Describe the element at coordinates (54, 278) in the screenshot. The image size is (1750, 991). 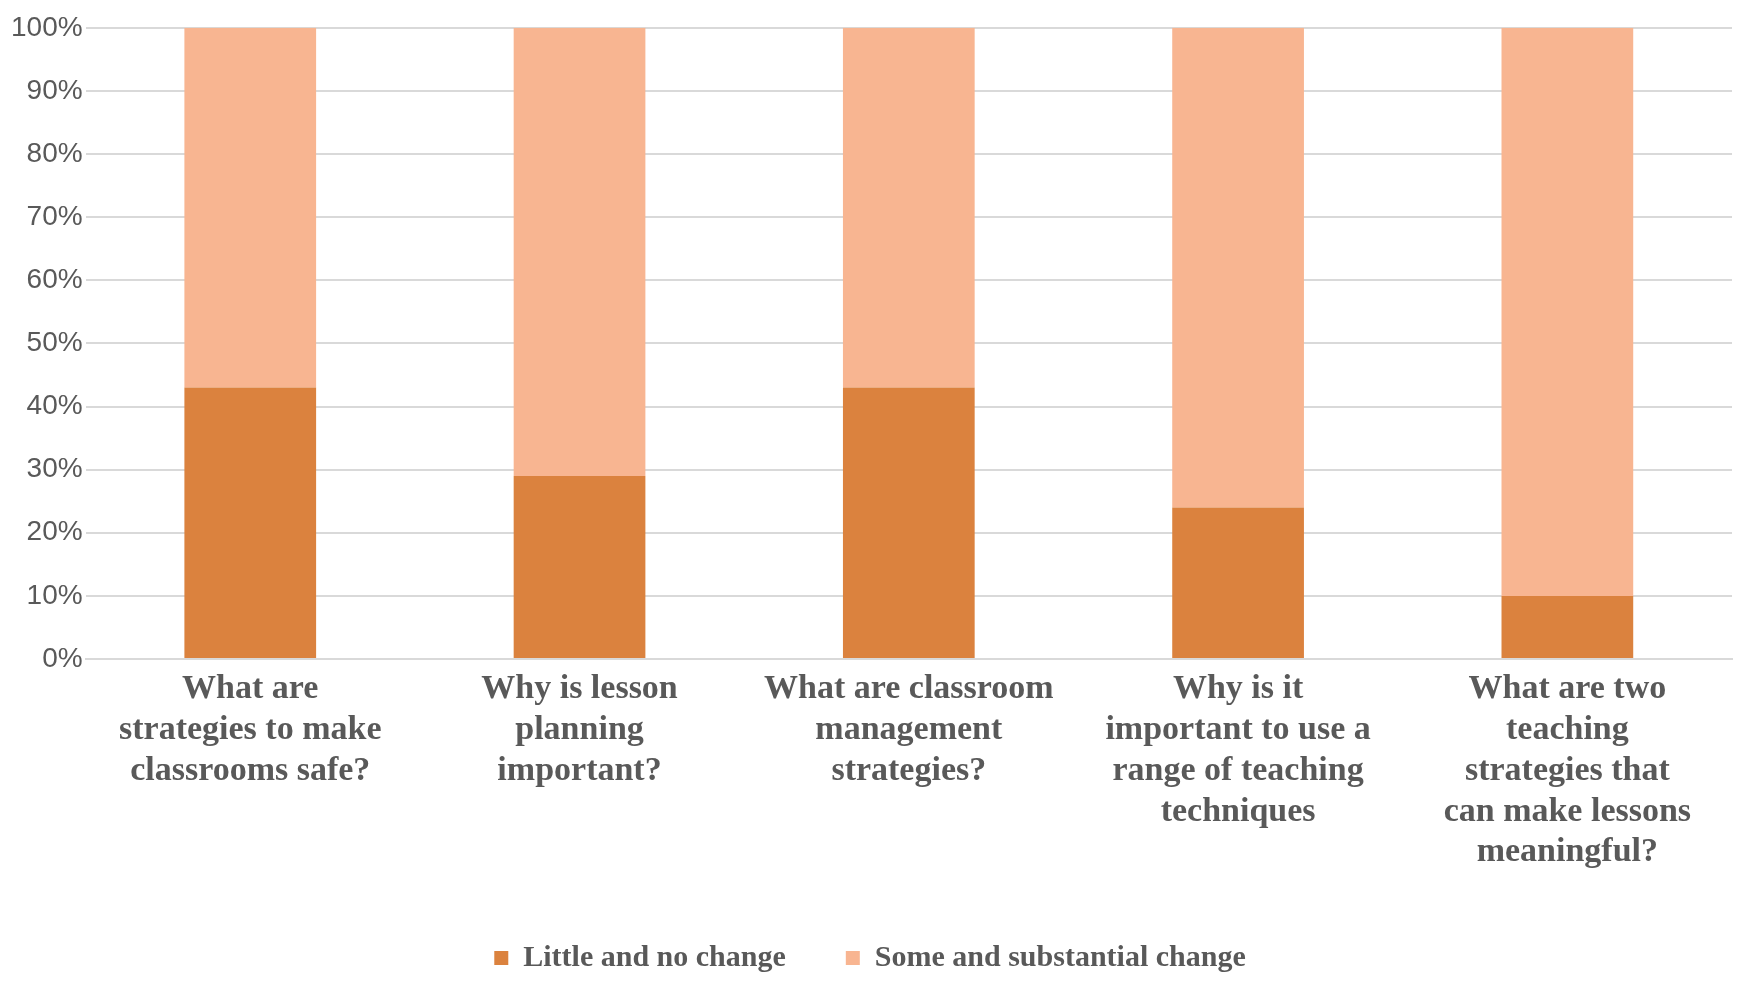
I see `y-tick-label: 60%` at that location.